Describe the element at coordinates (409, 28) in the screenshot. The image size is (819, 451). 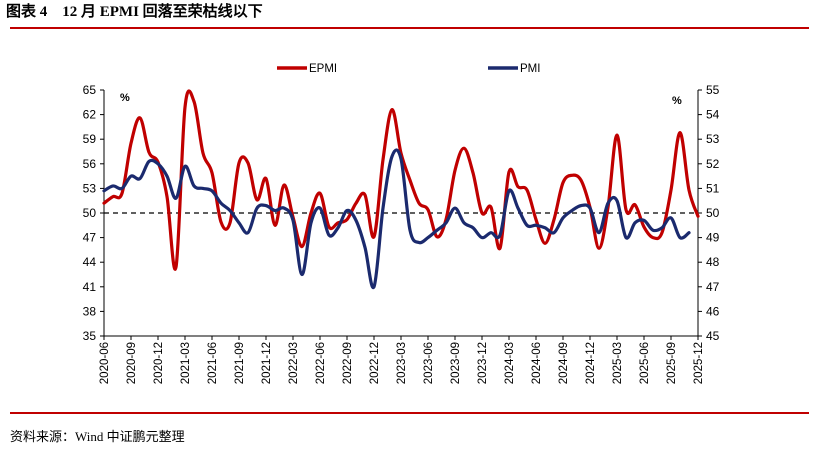
I see `title-divider` at that location.